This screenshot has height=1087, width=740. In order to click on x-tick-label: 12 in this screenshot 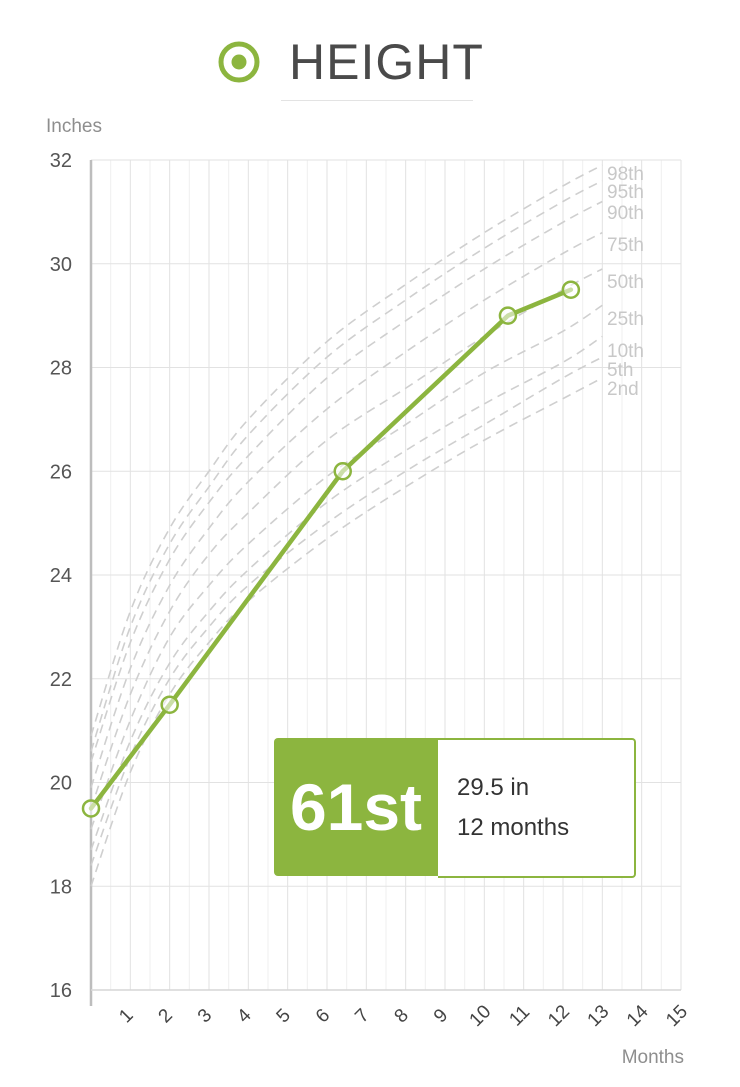, I will do `click(559, 1016)`.